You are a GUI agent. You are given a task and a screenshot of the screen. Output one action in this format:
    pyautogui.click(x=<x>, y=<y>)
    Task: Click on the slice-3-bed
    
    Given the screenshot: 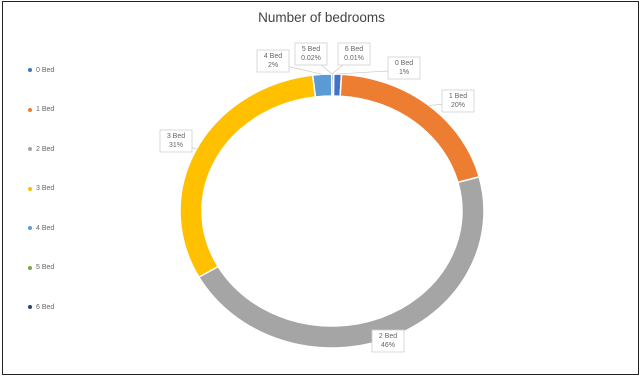 What is the action you would take?
    pyautogui.click(x=248, y=176)
    